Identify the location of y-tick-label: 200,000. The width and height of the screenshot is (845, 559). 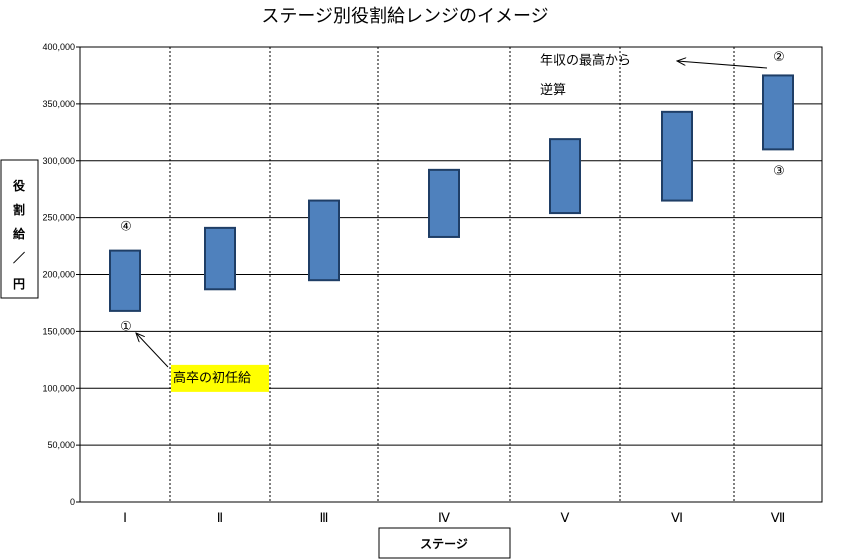
(58, 275).